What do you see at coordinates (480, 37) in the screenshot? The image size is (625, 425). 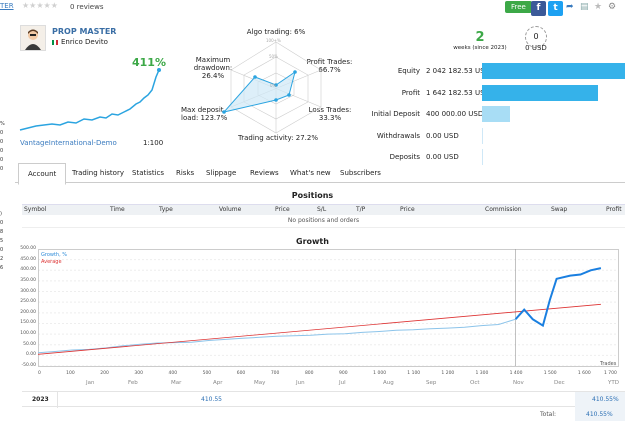 I see `weeks-count: 2` at bounding box center [480, 37].